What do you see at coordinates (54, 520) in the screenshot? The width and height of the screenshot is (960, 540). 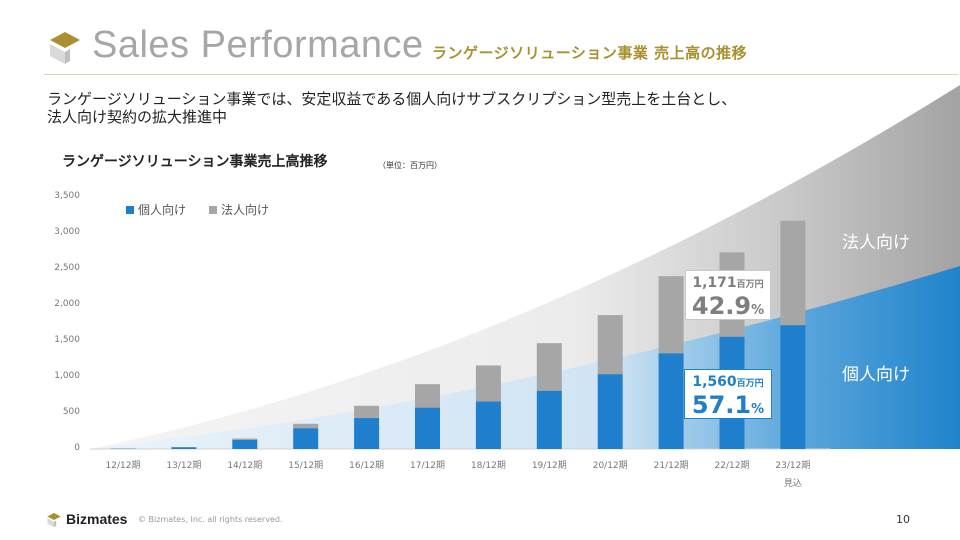 I see `footer-logo-icon` at bounding box center [54, 520].